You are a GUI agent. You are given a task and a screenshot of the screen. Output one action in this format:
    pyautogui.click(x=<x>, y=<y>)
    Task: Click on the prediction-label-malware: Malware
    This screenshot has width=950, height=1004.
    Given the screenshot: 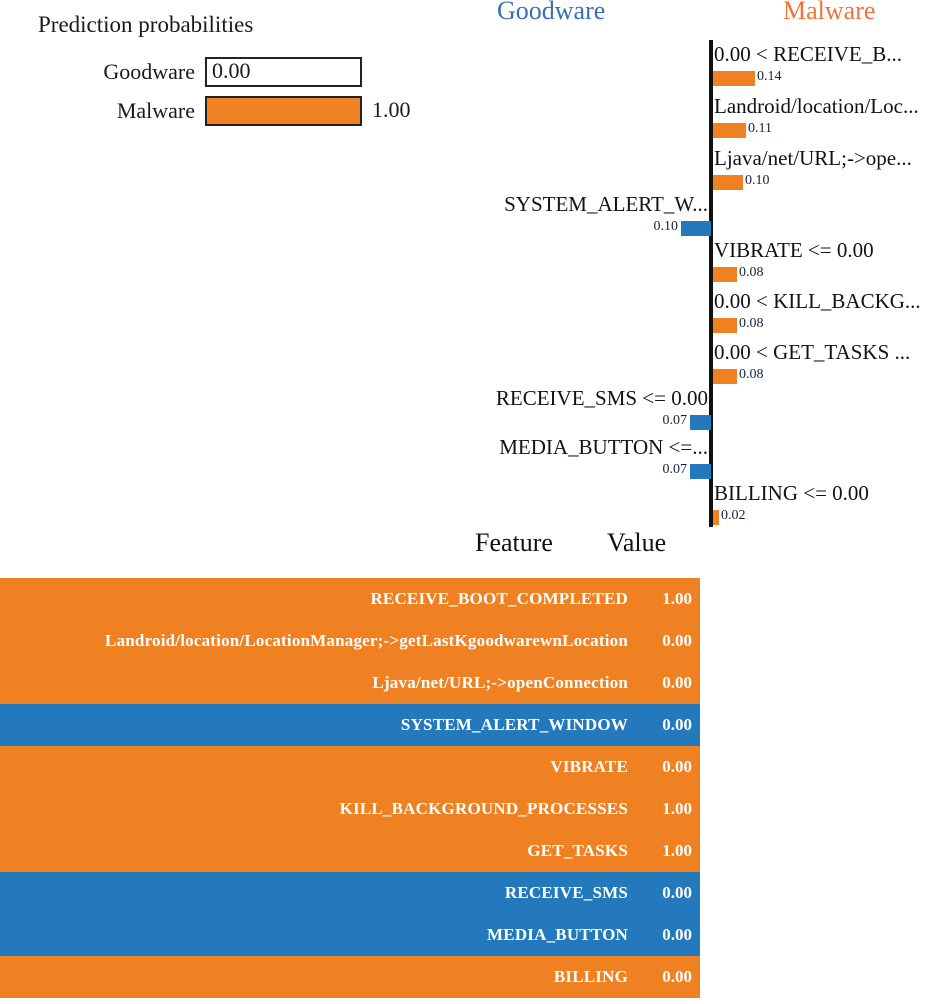 What is the action you would take?
    pyautogui.click(x=155, y=110)
    